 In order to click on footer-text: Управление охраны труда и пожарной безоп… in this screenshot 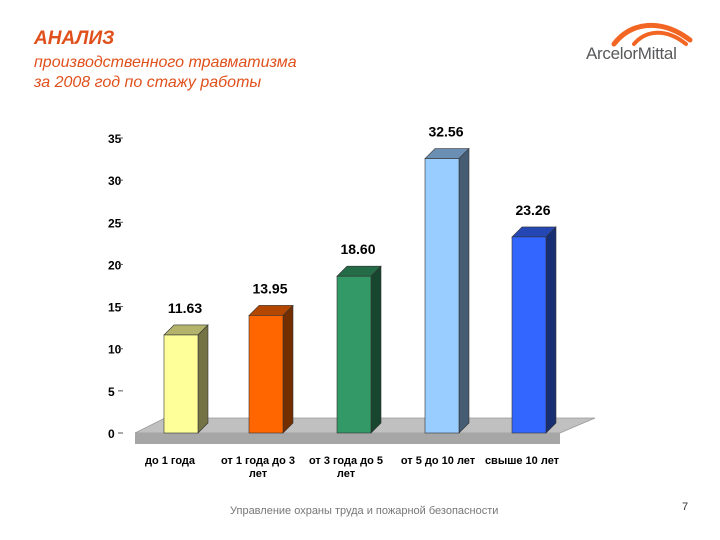, I will do `click(364, 511)`.